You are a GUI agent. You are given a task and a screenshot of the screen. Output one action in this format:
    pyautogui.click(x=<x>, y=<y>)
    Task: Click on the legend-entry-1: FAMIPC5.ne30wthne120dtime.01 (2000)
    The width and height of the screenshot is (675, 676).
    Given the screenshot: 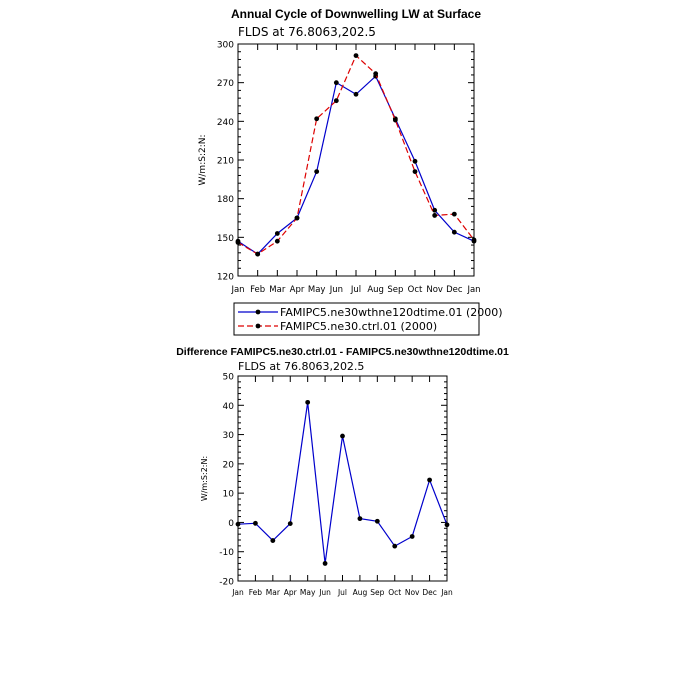 What is the action you would take?
    pyautogui.click(x=391, y=312)
    